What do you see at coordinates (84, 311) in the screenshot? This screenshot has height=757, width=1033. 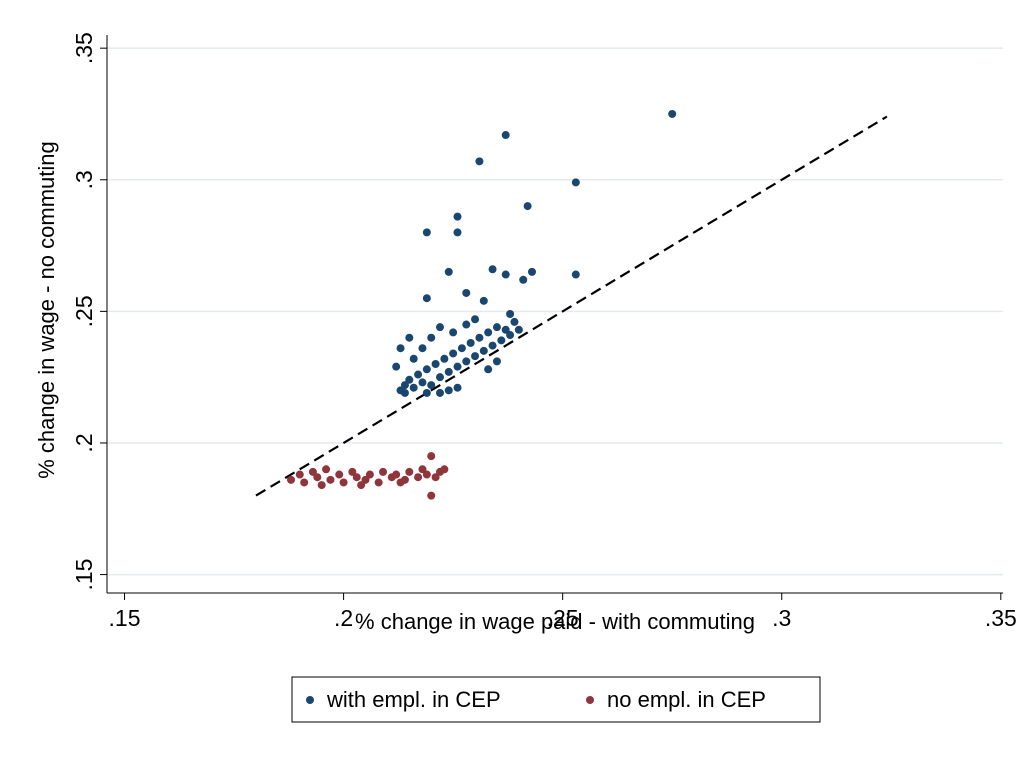 I see `y-tick-label: .25` at bounding box center [84, 311].